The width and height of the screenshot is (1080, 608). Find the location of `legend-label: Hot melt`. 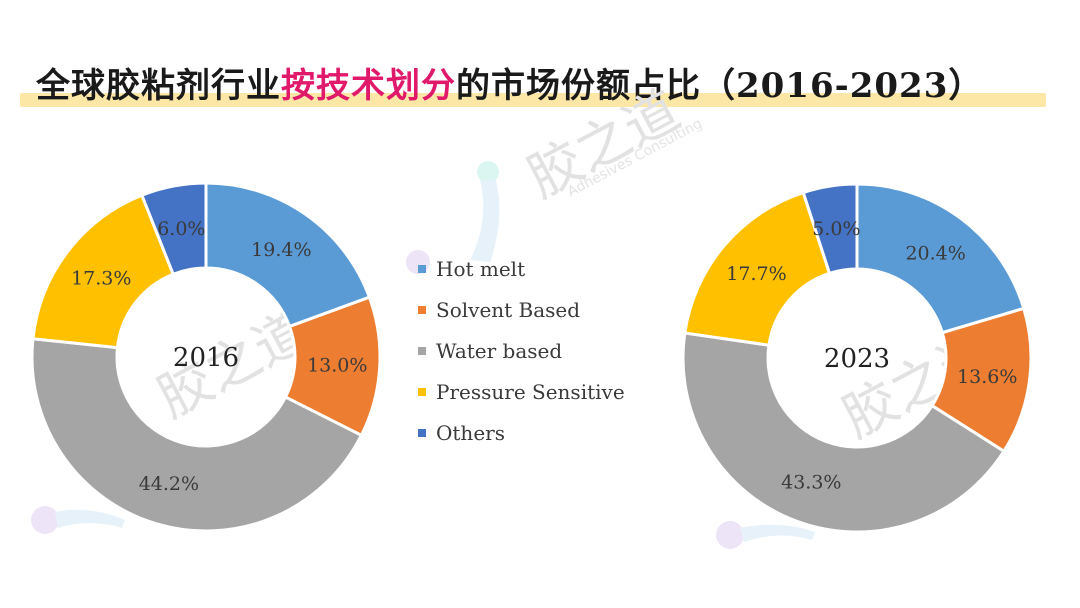

legend-label: Hot melt is located at coordinates (481, 268).